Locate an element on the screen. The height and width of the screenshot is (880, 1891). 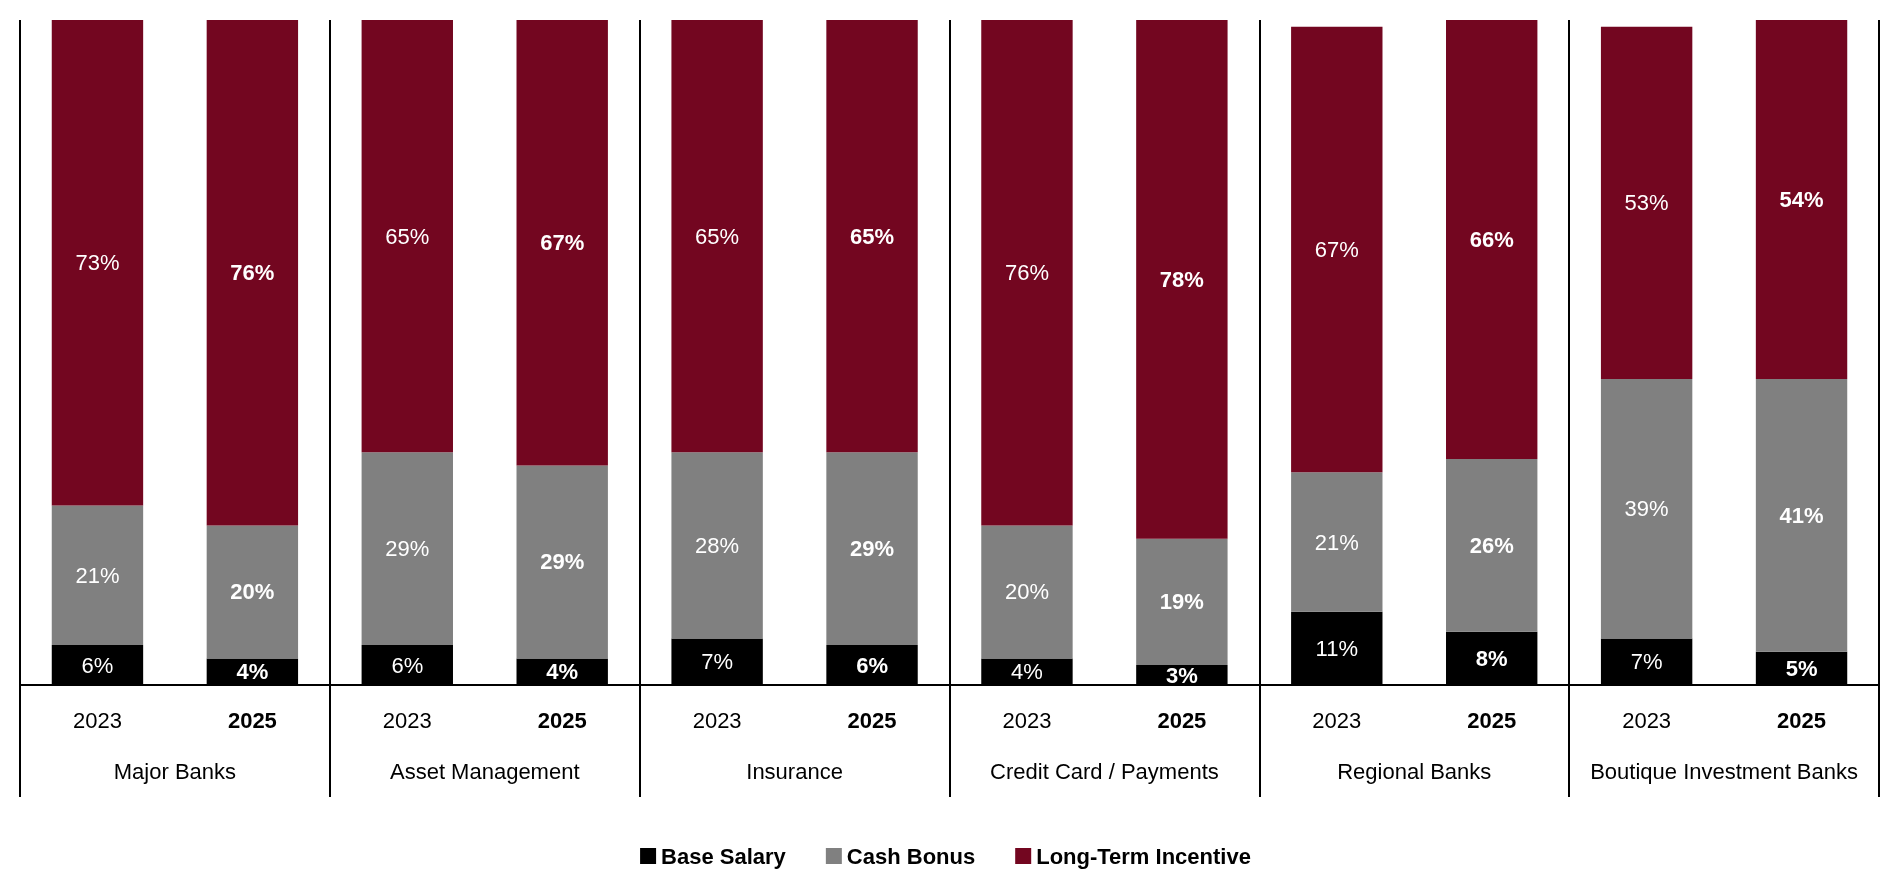
data-label: 26% is located at coordinates (1491, 545).